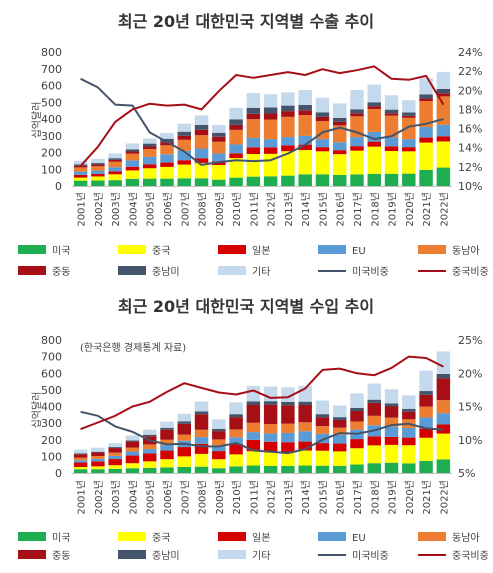  I want to click on legend-label: 중국비중, so click(470, 556).